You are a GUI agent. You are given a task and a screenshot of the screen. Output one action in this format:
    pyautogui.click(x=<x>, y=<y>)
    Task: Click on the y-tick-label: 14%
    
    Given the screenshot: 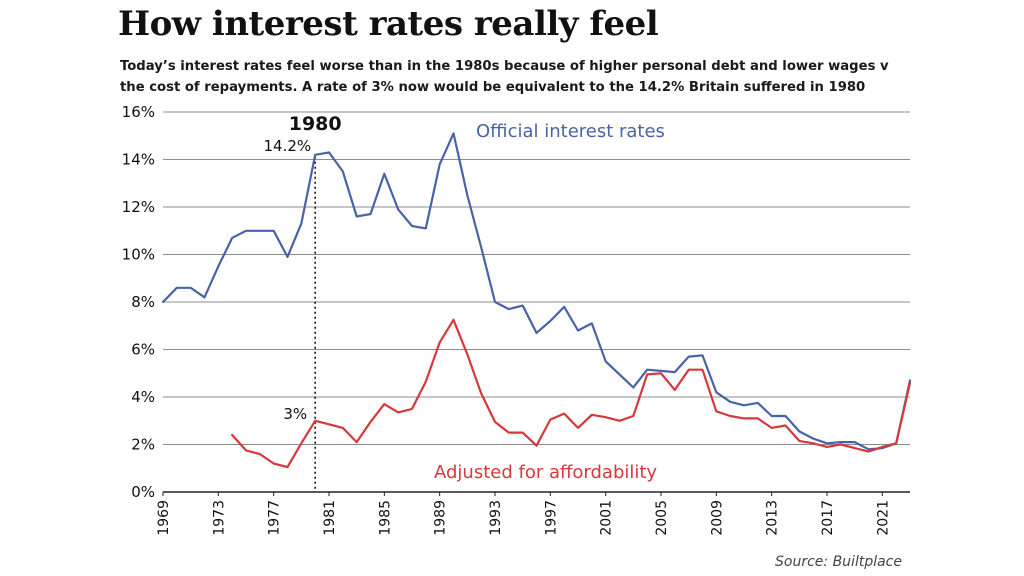 What is the action you would take?
    pyautogui.click(x=138, y=160)
    